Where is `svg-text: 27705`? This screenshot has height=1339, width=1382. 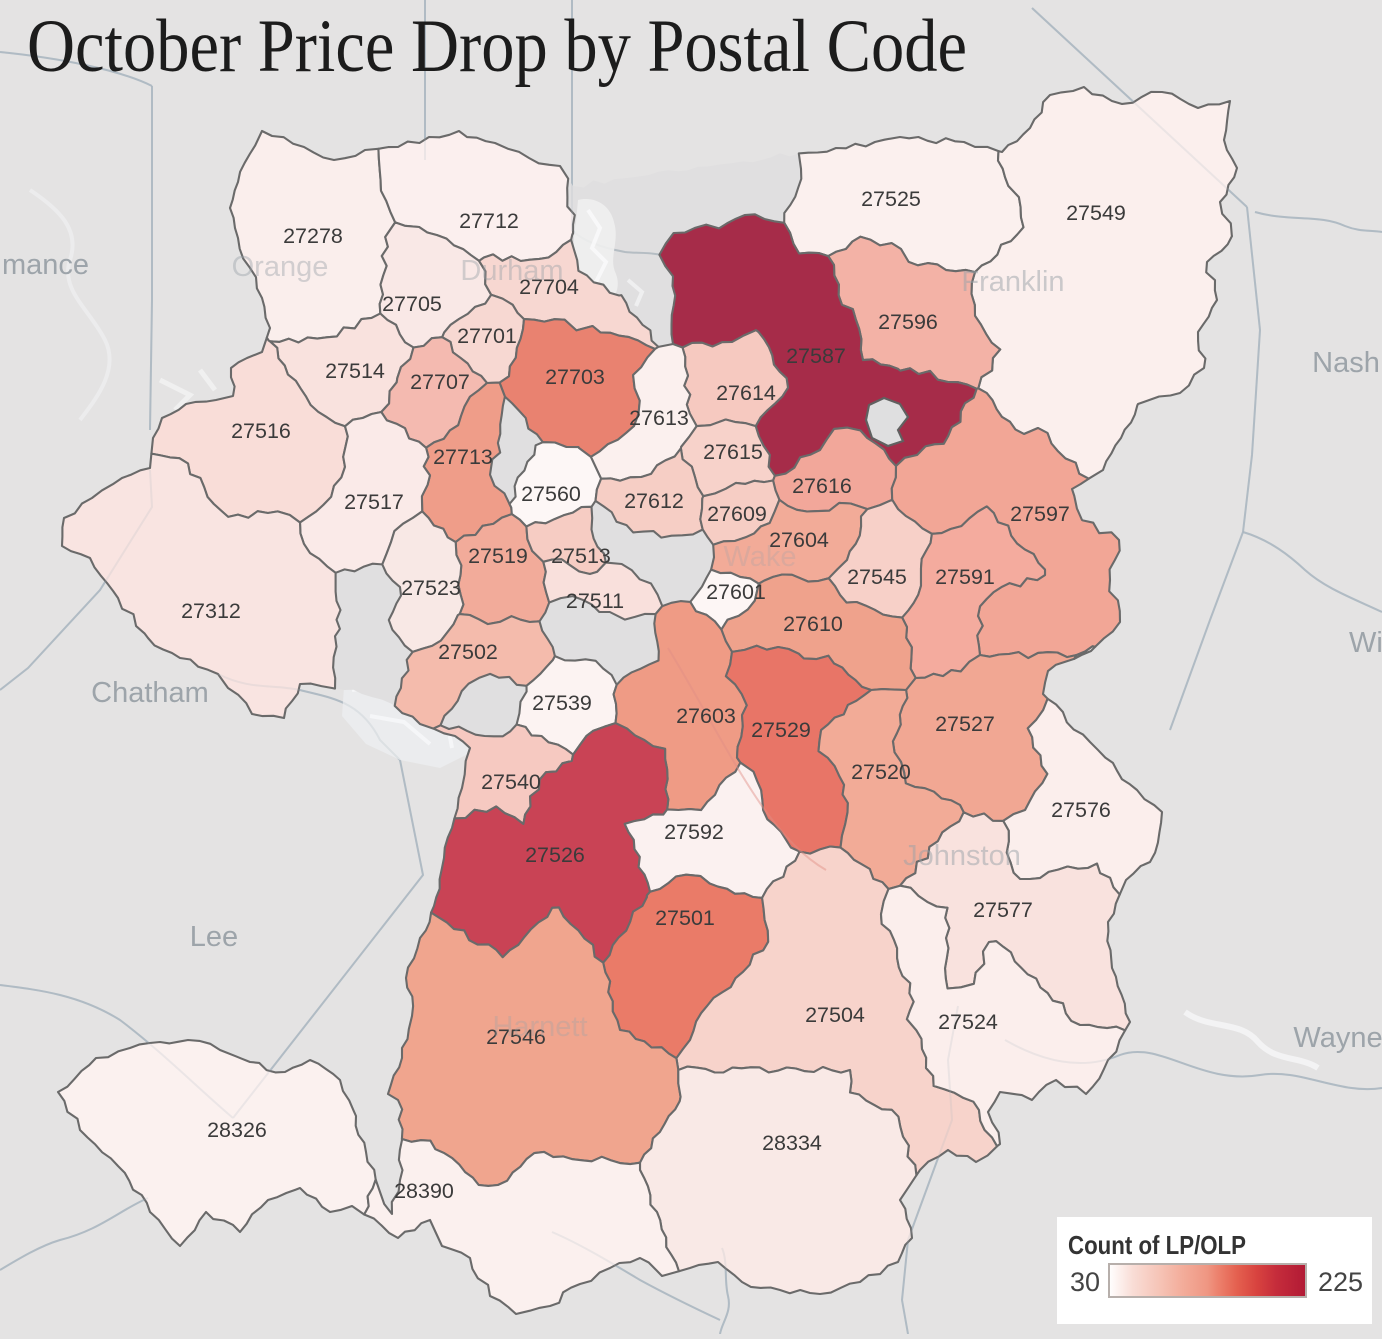 svg-text: 27705 is located at coordinates (412, 304).